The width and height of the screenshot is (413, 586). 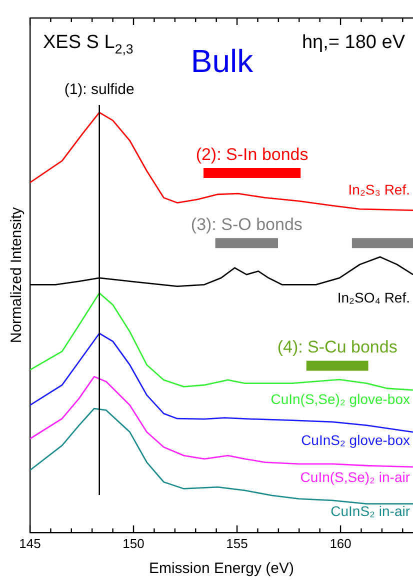 What do you see at coordinates (237, 543) in the screenshot?
I see `x-tick-label: 155` at bounding box center [237, 543].